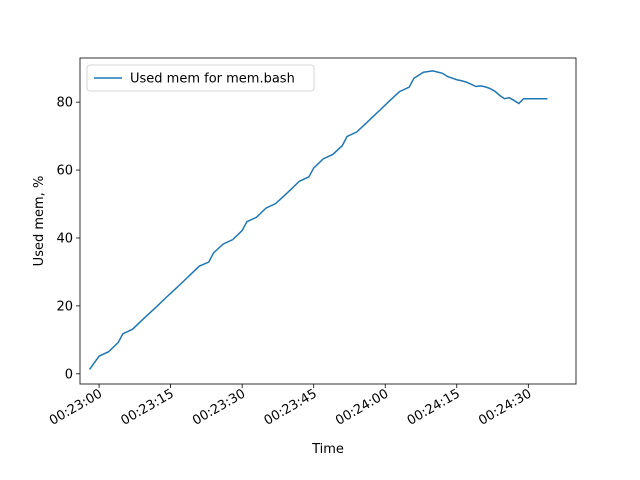 Image resolution: width=640 pixels, height=480 pixels. Describe the element at coordinates (64, 171) in the screenshot. I see `y-tick-label: 60` at that location.